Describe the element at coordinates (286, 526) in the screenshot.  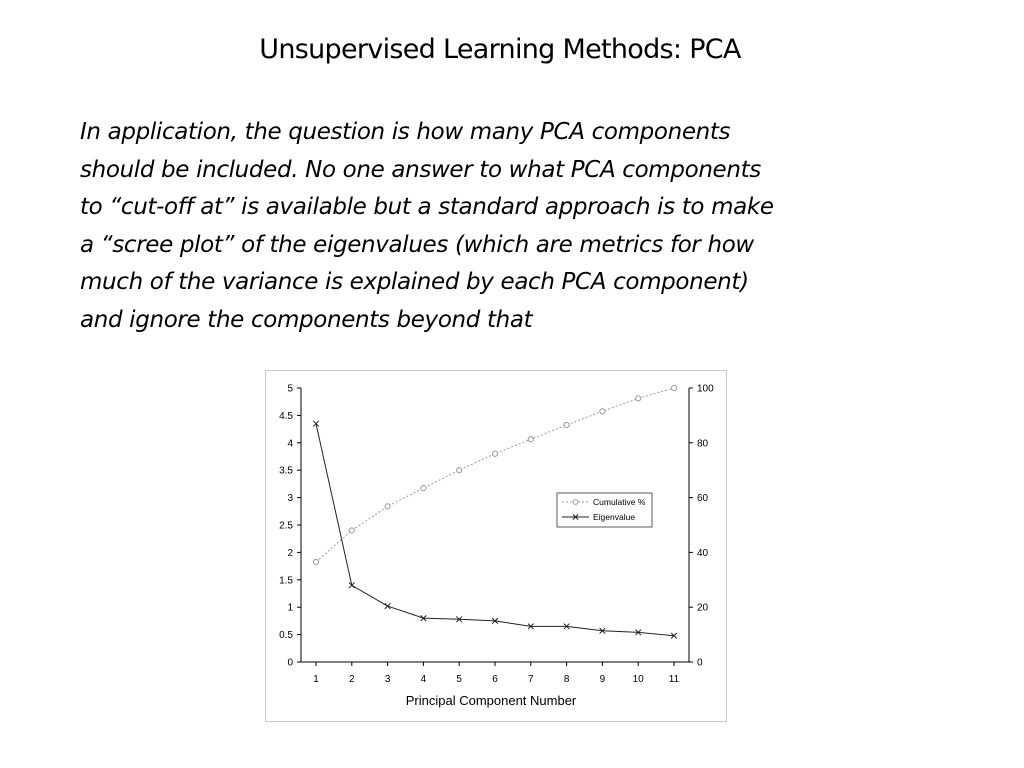
I see `left-tick-label: 2.5` at that location.